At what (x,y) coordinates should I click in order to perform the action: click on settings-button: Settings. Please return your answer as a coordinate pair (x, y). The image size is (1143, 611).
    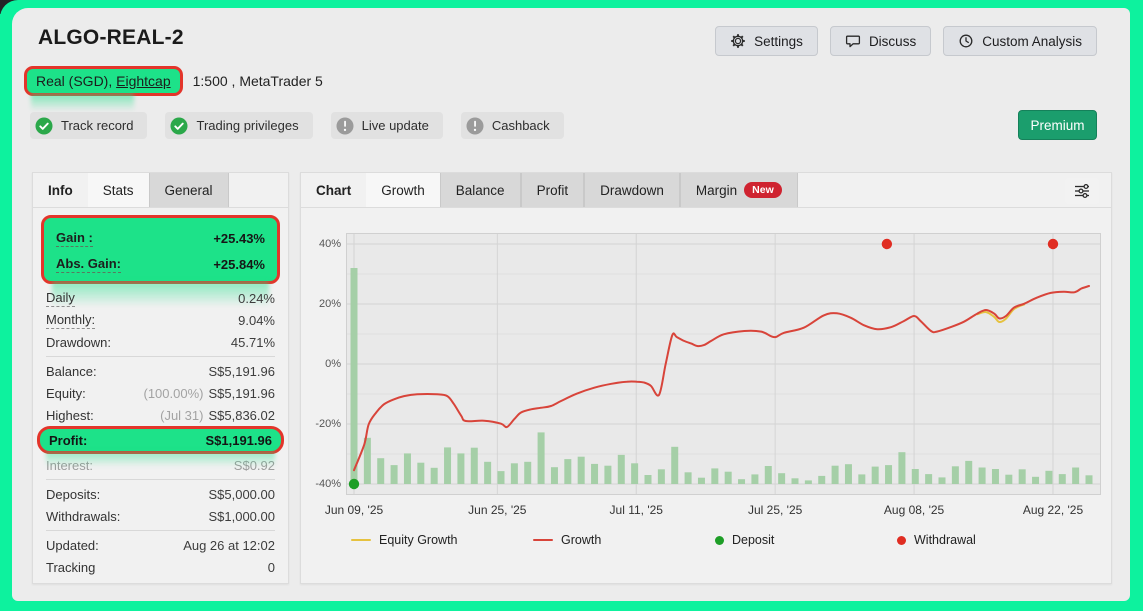
    Looking at the image, I should click on (766, 41).